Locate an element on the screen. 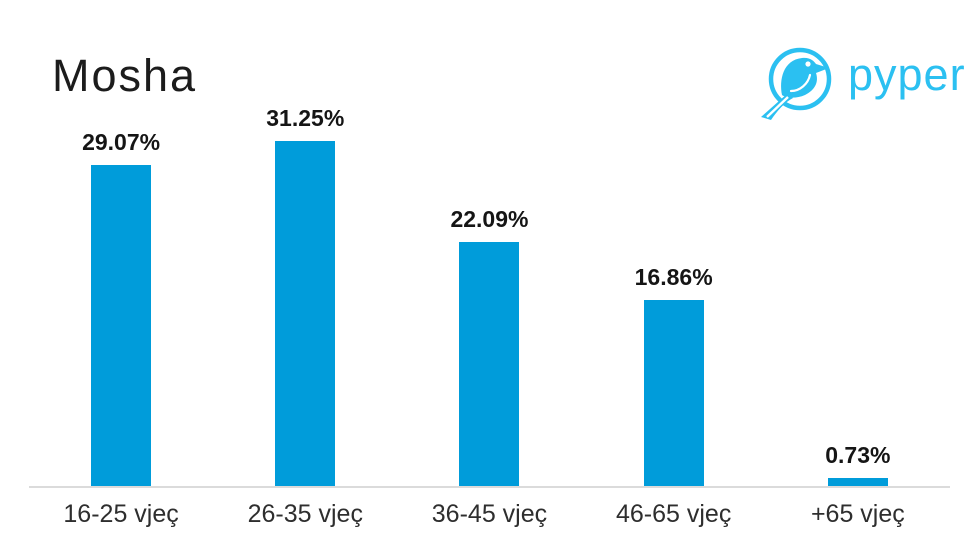  bird-in-circle-icon is located at coordinates (796, 83).